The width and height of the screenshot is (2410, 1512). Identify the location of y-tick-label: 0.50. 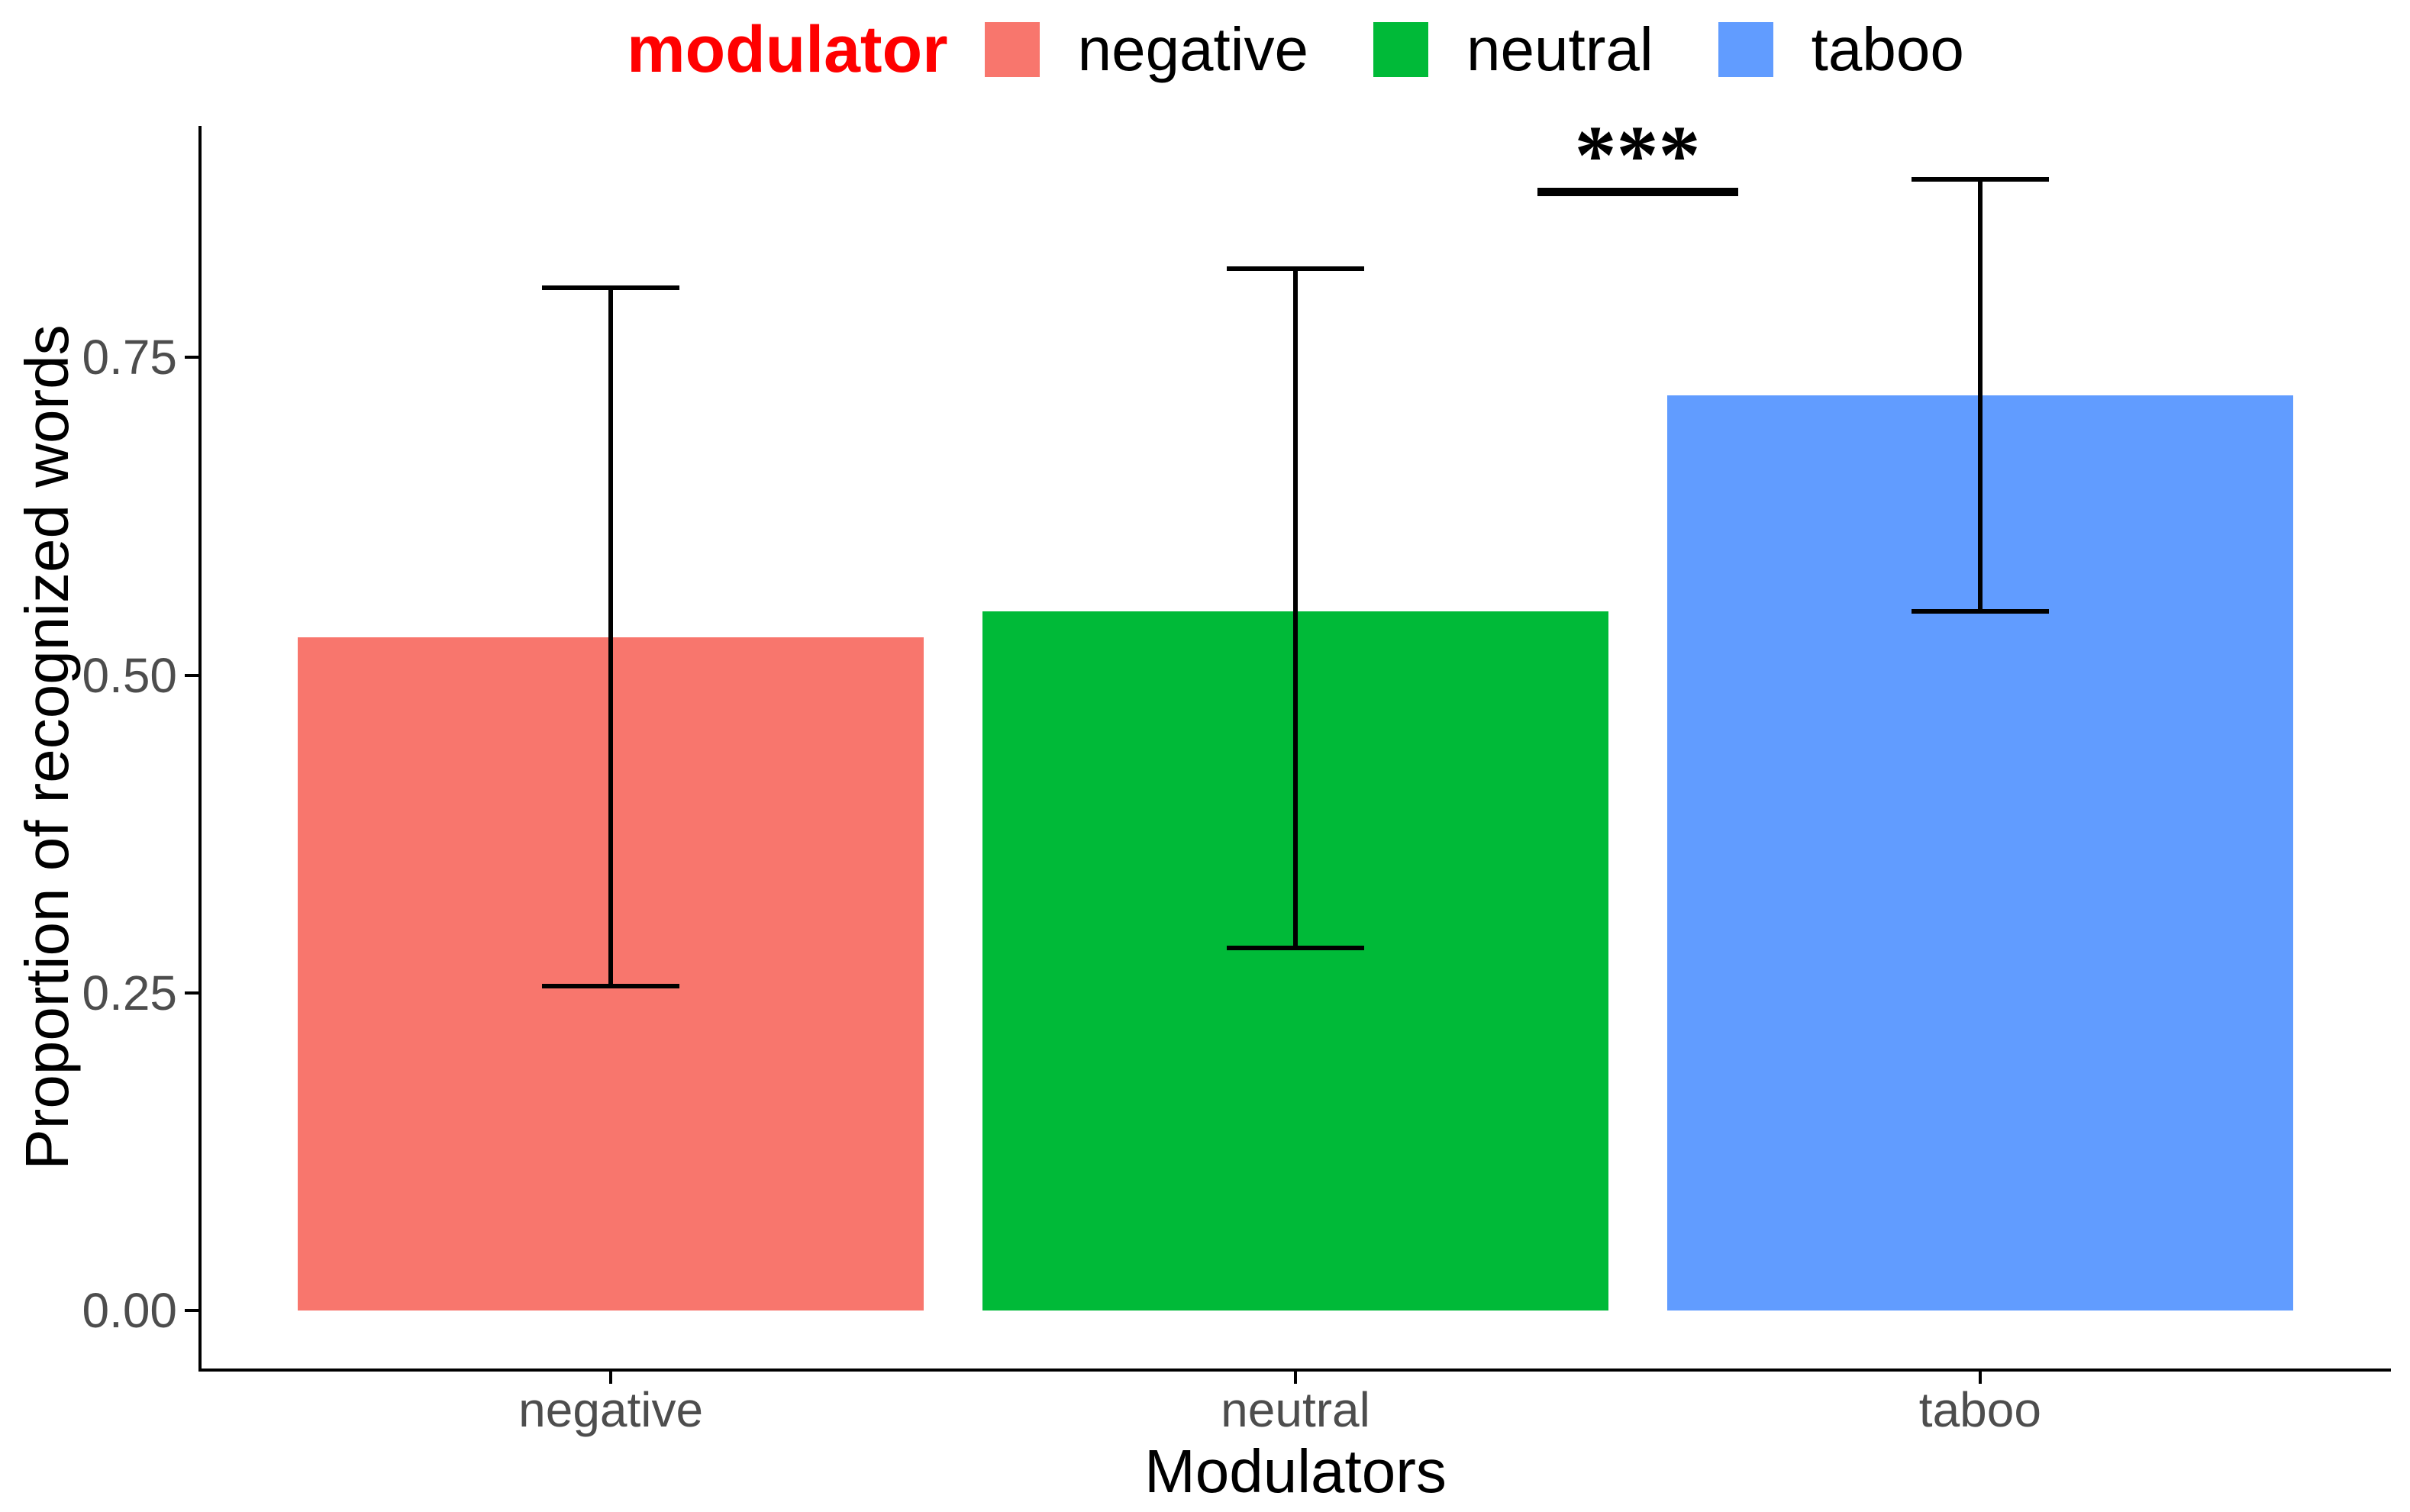
(129, 675).